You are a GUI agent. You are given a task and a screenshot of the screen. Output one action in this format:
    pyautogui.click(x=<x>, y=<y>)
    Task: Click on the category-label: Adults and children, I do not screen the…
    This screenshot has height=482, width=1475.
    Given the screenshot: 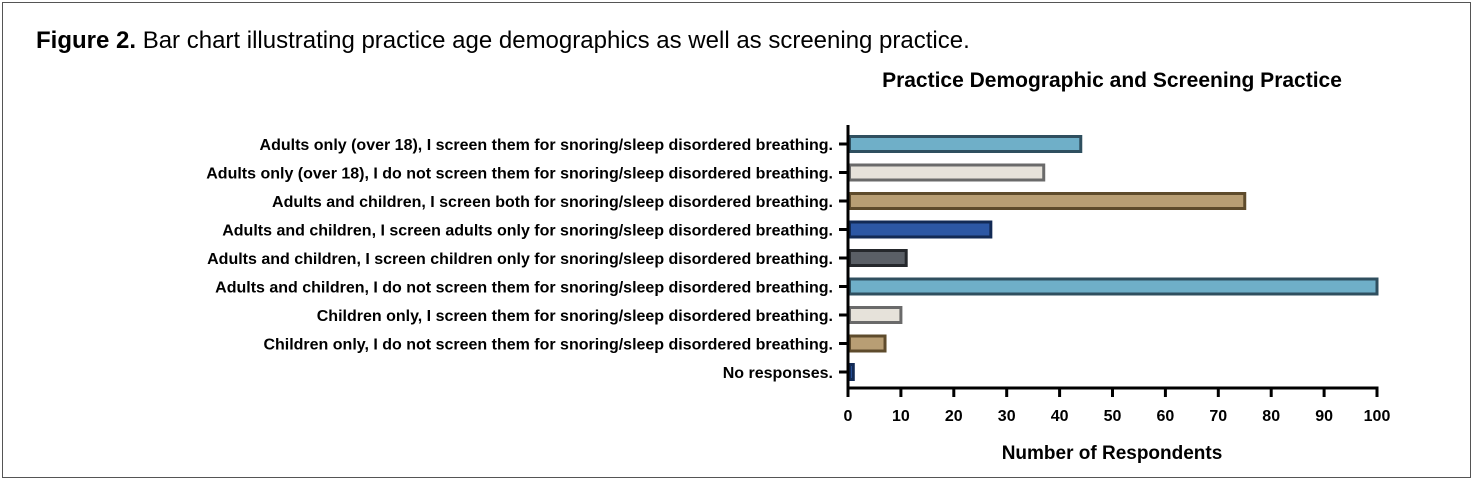 What is the action you would take?
    pyautogui.click(x=524, y=288)
    